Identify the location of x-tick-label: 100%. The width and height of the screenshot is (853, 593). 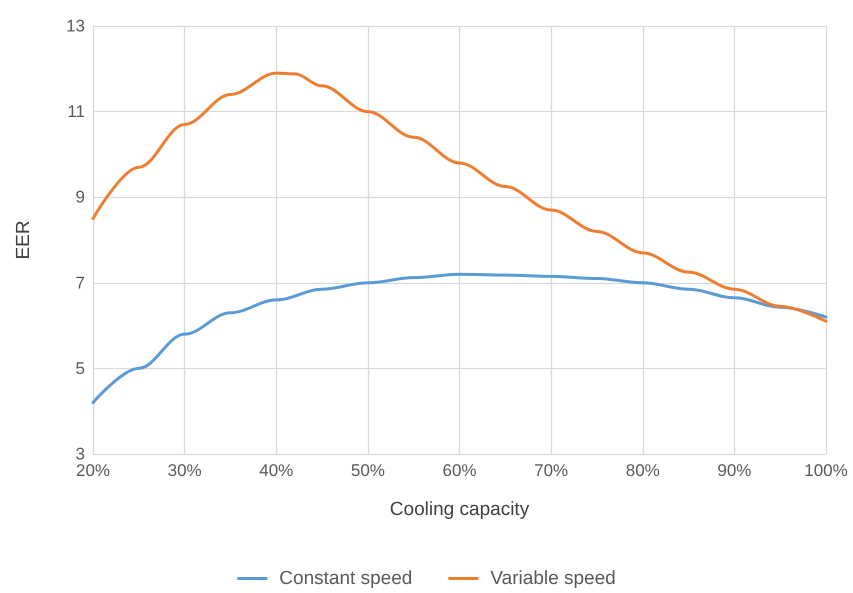
(826, 470).